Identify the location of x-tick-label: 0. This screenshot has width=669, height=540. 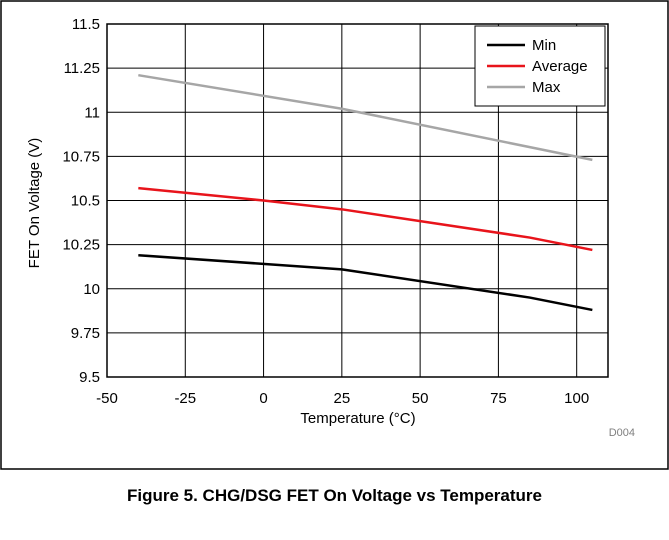
(263, 398).